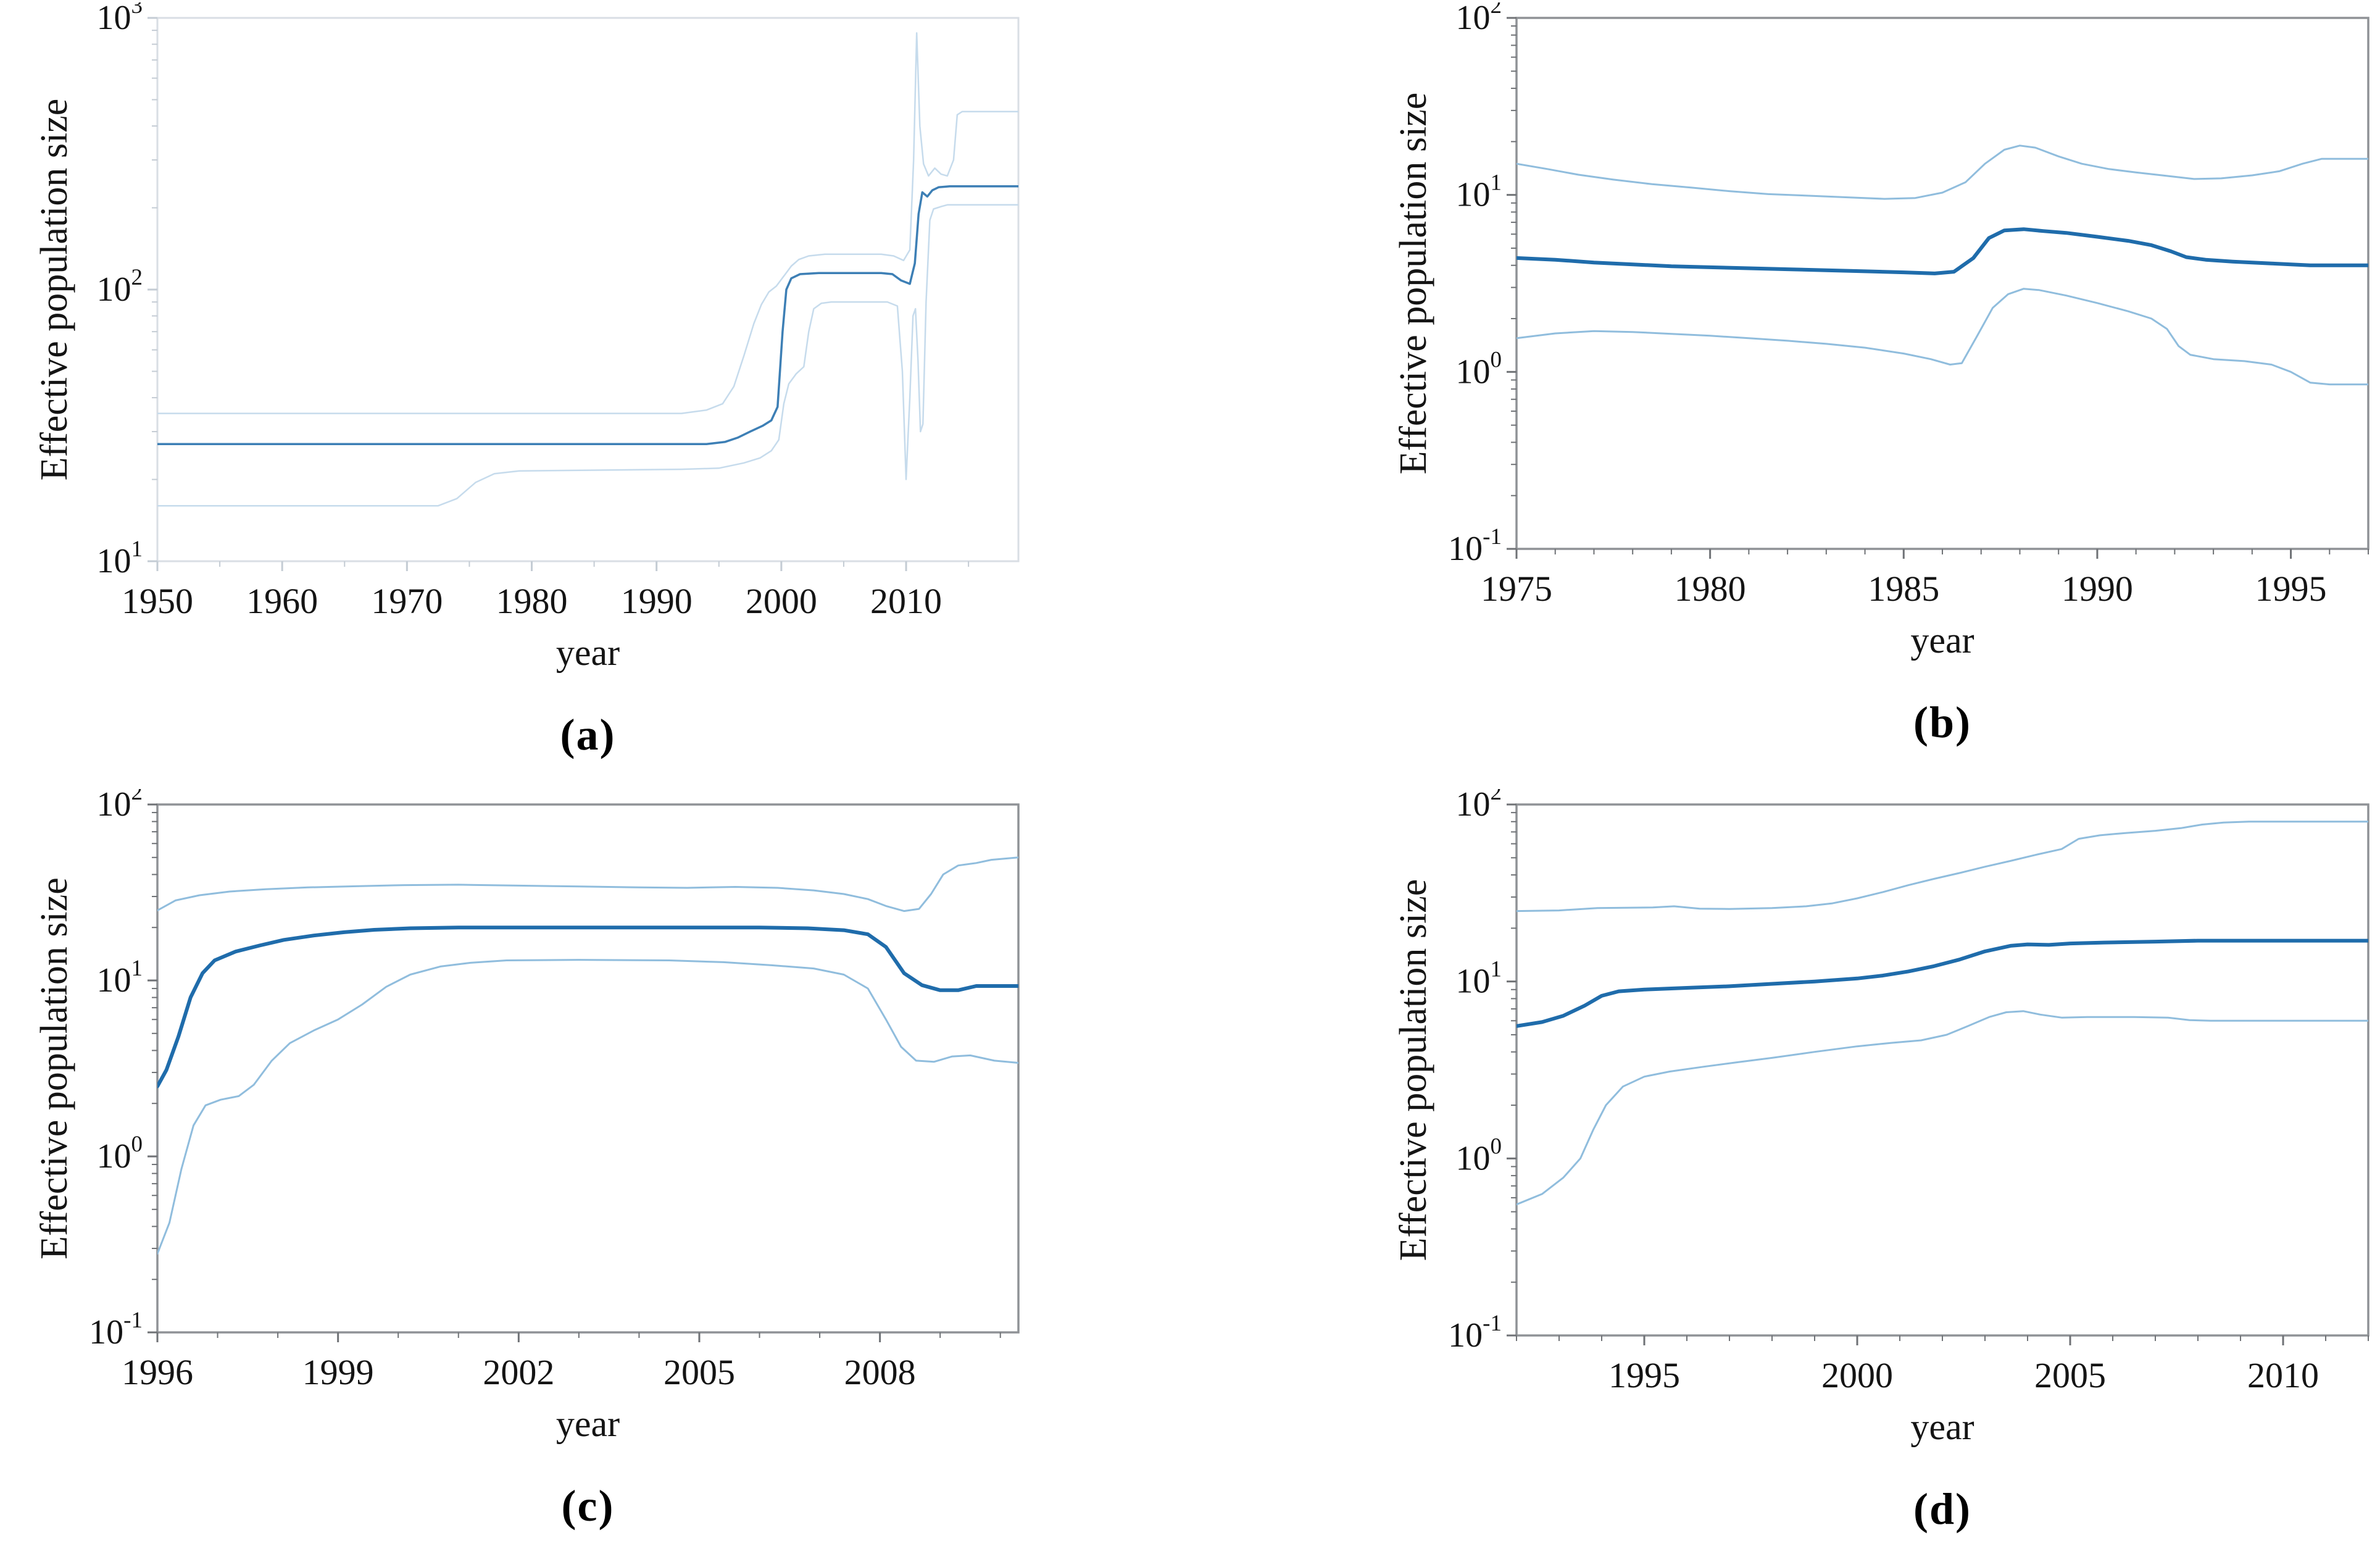 This screenshot has height=1546, width=2380. What do you see at coordinates (157, 1372) in the screenshot?
I see `svg-text: 1996` at bounding box center [157, 1372].